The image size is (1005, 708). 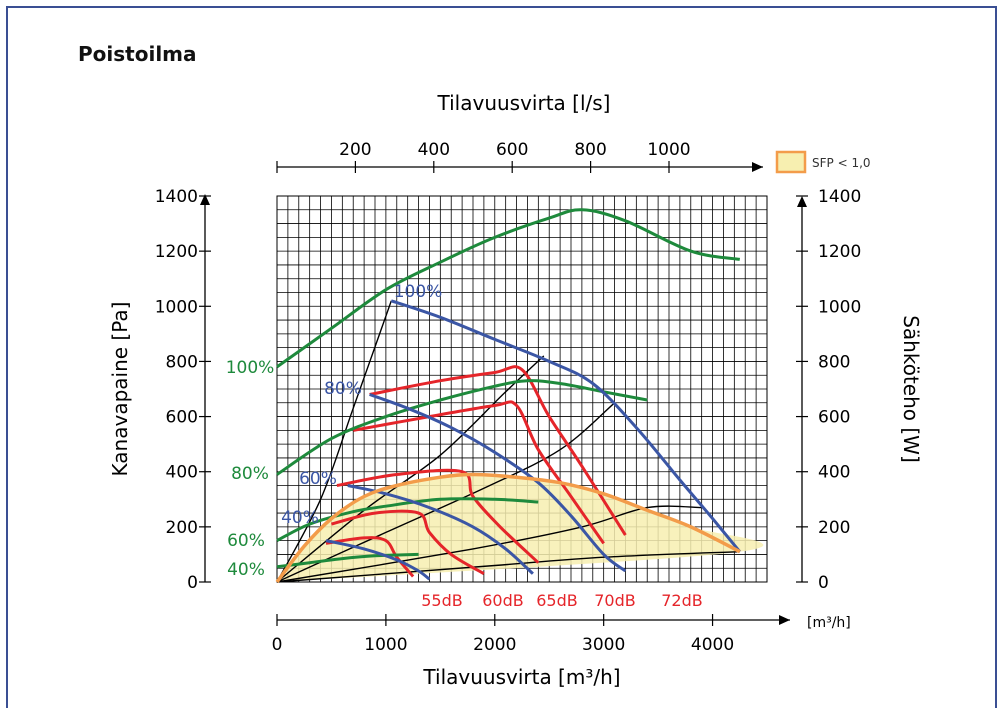 What do you see at coordinates (418, 292) in the screenshot?
I see `pressure-label-100pct: 100%` at bounding box center [418, 292].